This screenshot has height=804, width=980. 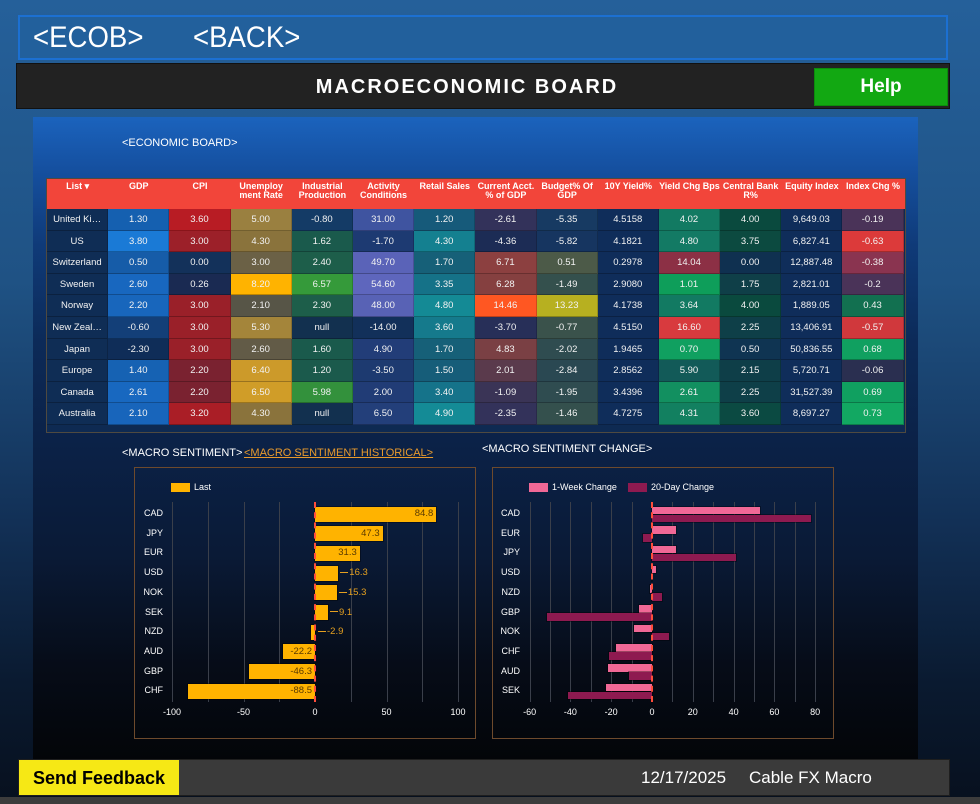 I want to click on value-cell: -0.06, so click(x=873, y=371).